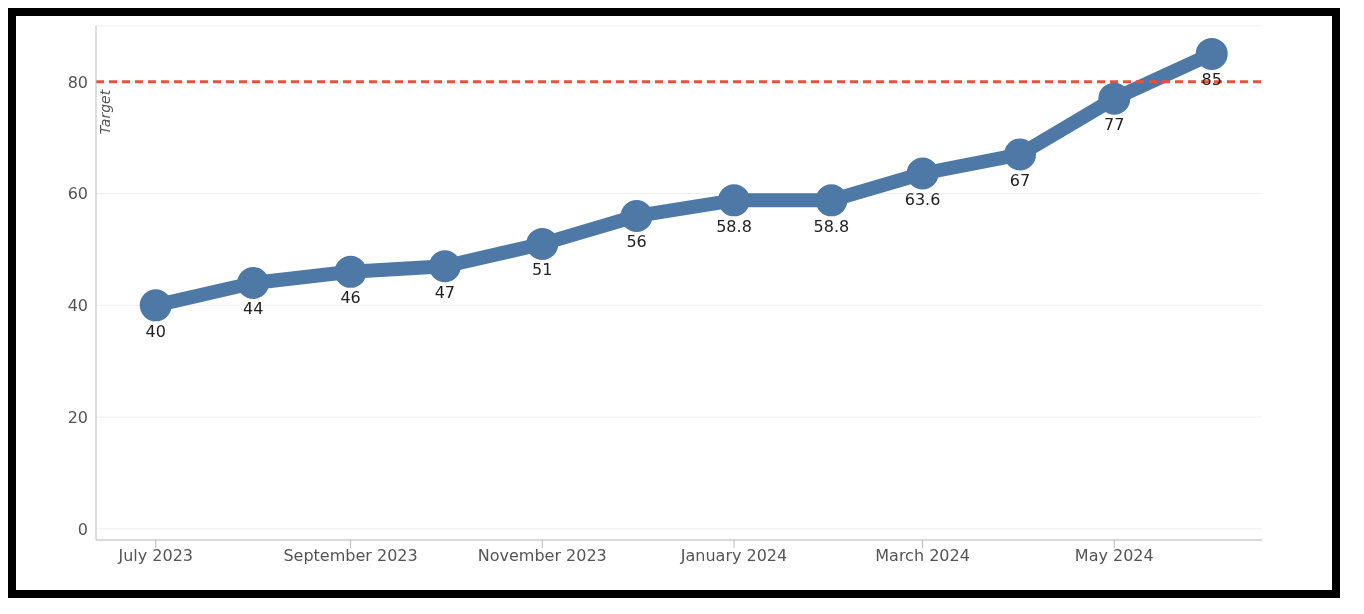 The image size is (1364, 614). Describe the element at coordinates (77, 417) in the screenshot. I see `y-tick-label: 20` at that location.